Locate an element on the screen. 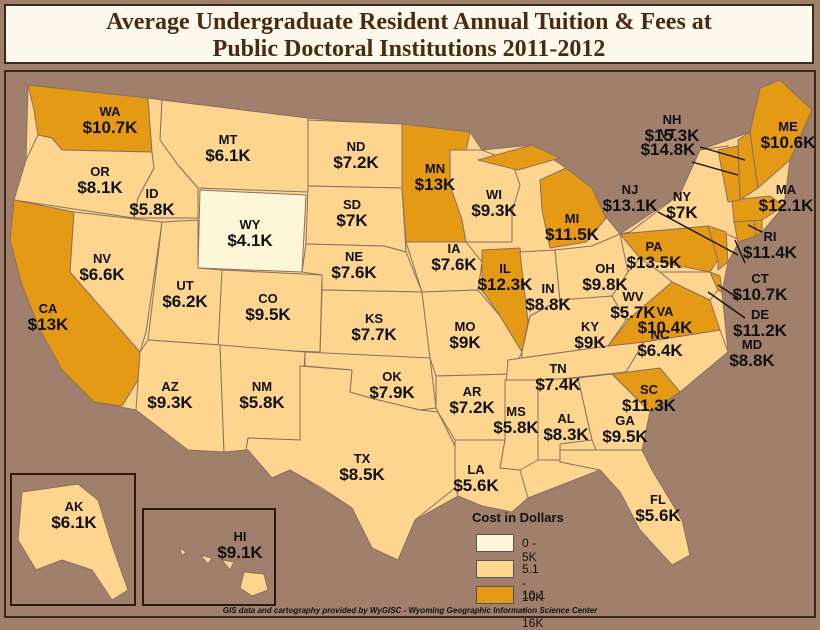 This screenshot has height=630, width=820. state-nj is located at coordinates (718, 248).